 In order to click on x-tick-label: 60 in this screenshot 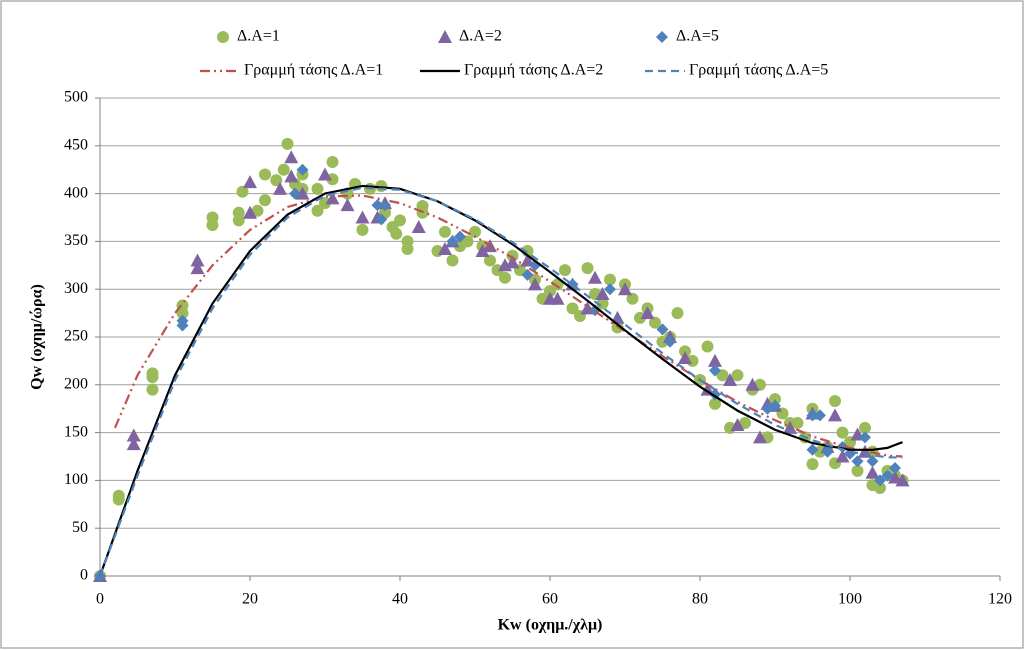, I will do `click(550, 599)`.